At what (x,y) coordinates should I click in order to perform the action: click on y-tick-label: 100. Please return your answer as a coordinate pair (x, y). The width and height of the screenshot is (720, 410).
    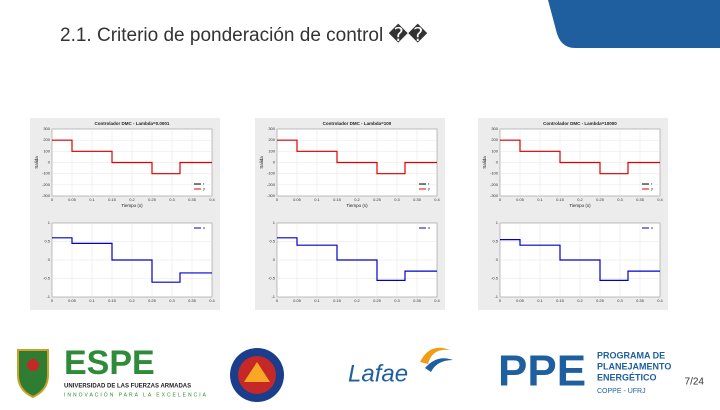
    Looking at the image, I should click on (271, 150).